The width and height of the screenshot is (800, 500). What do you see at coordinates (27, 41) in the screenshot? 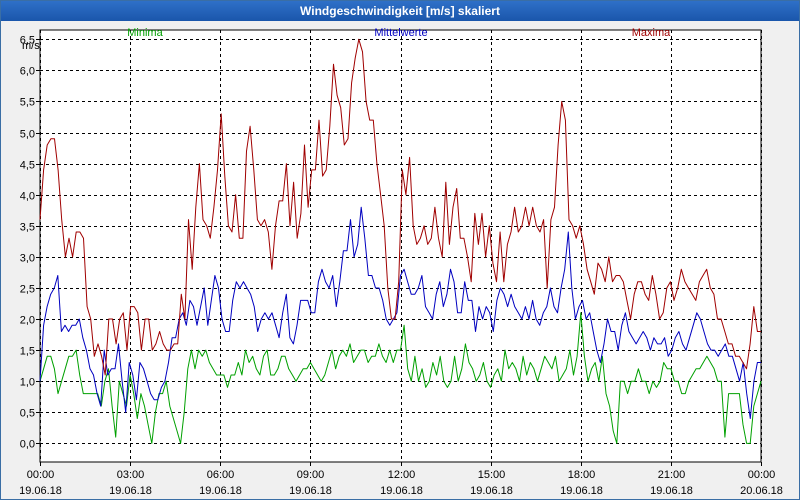
I see `y-tick-label: 6,5` at bounding box center [27, 41].